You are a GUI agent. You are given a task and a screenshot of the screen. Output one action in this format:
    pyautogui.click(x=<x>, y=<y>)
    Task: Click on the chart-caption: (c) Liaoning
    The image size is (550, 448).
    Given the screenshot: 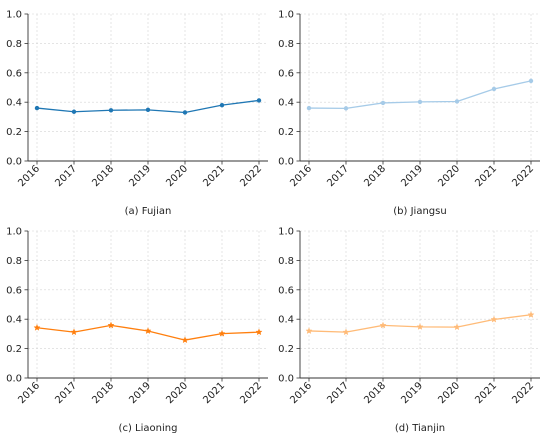 What is the action you would take?
    pyautogui.click(x=148, y=428)
    